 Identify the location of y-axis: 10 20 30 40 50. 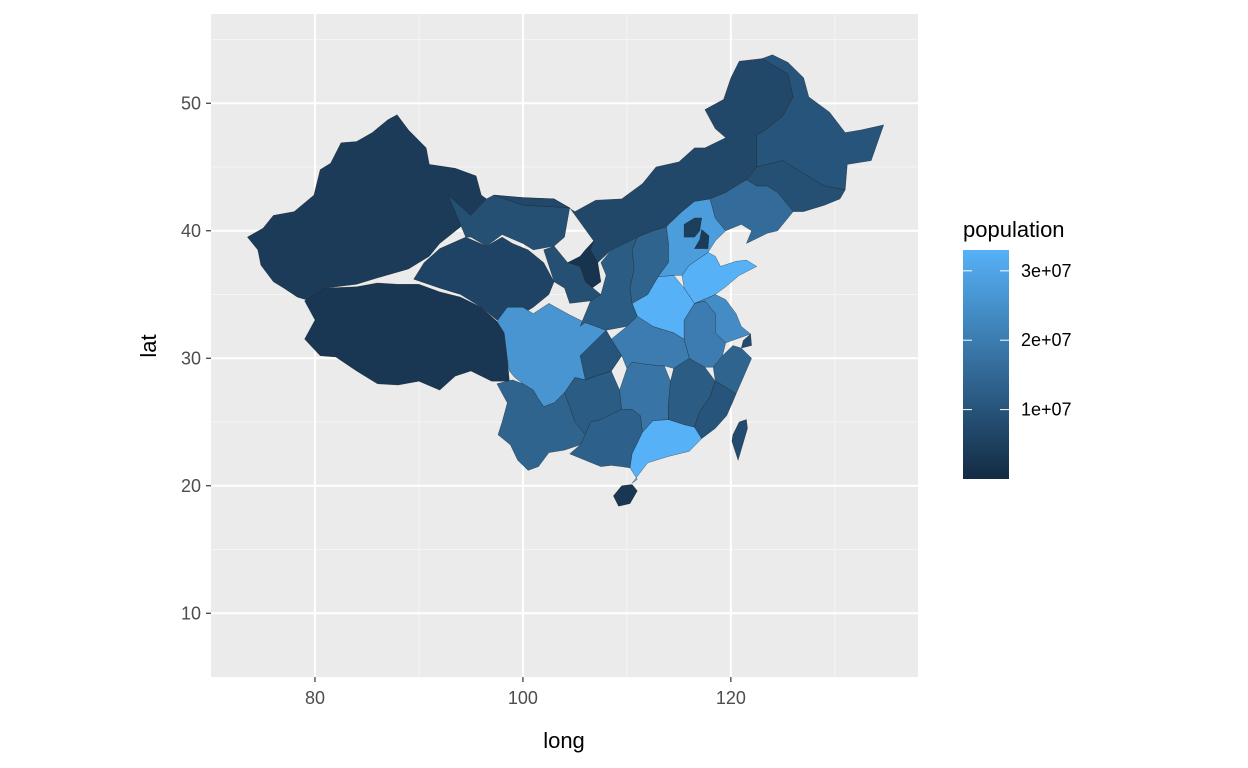
(196, 358).